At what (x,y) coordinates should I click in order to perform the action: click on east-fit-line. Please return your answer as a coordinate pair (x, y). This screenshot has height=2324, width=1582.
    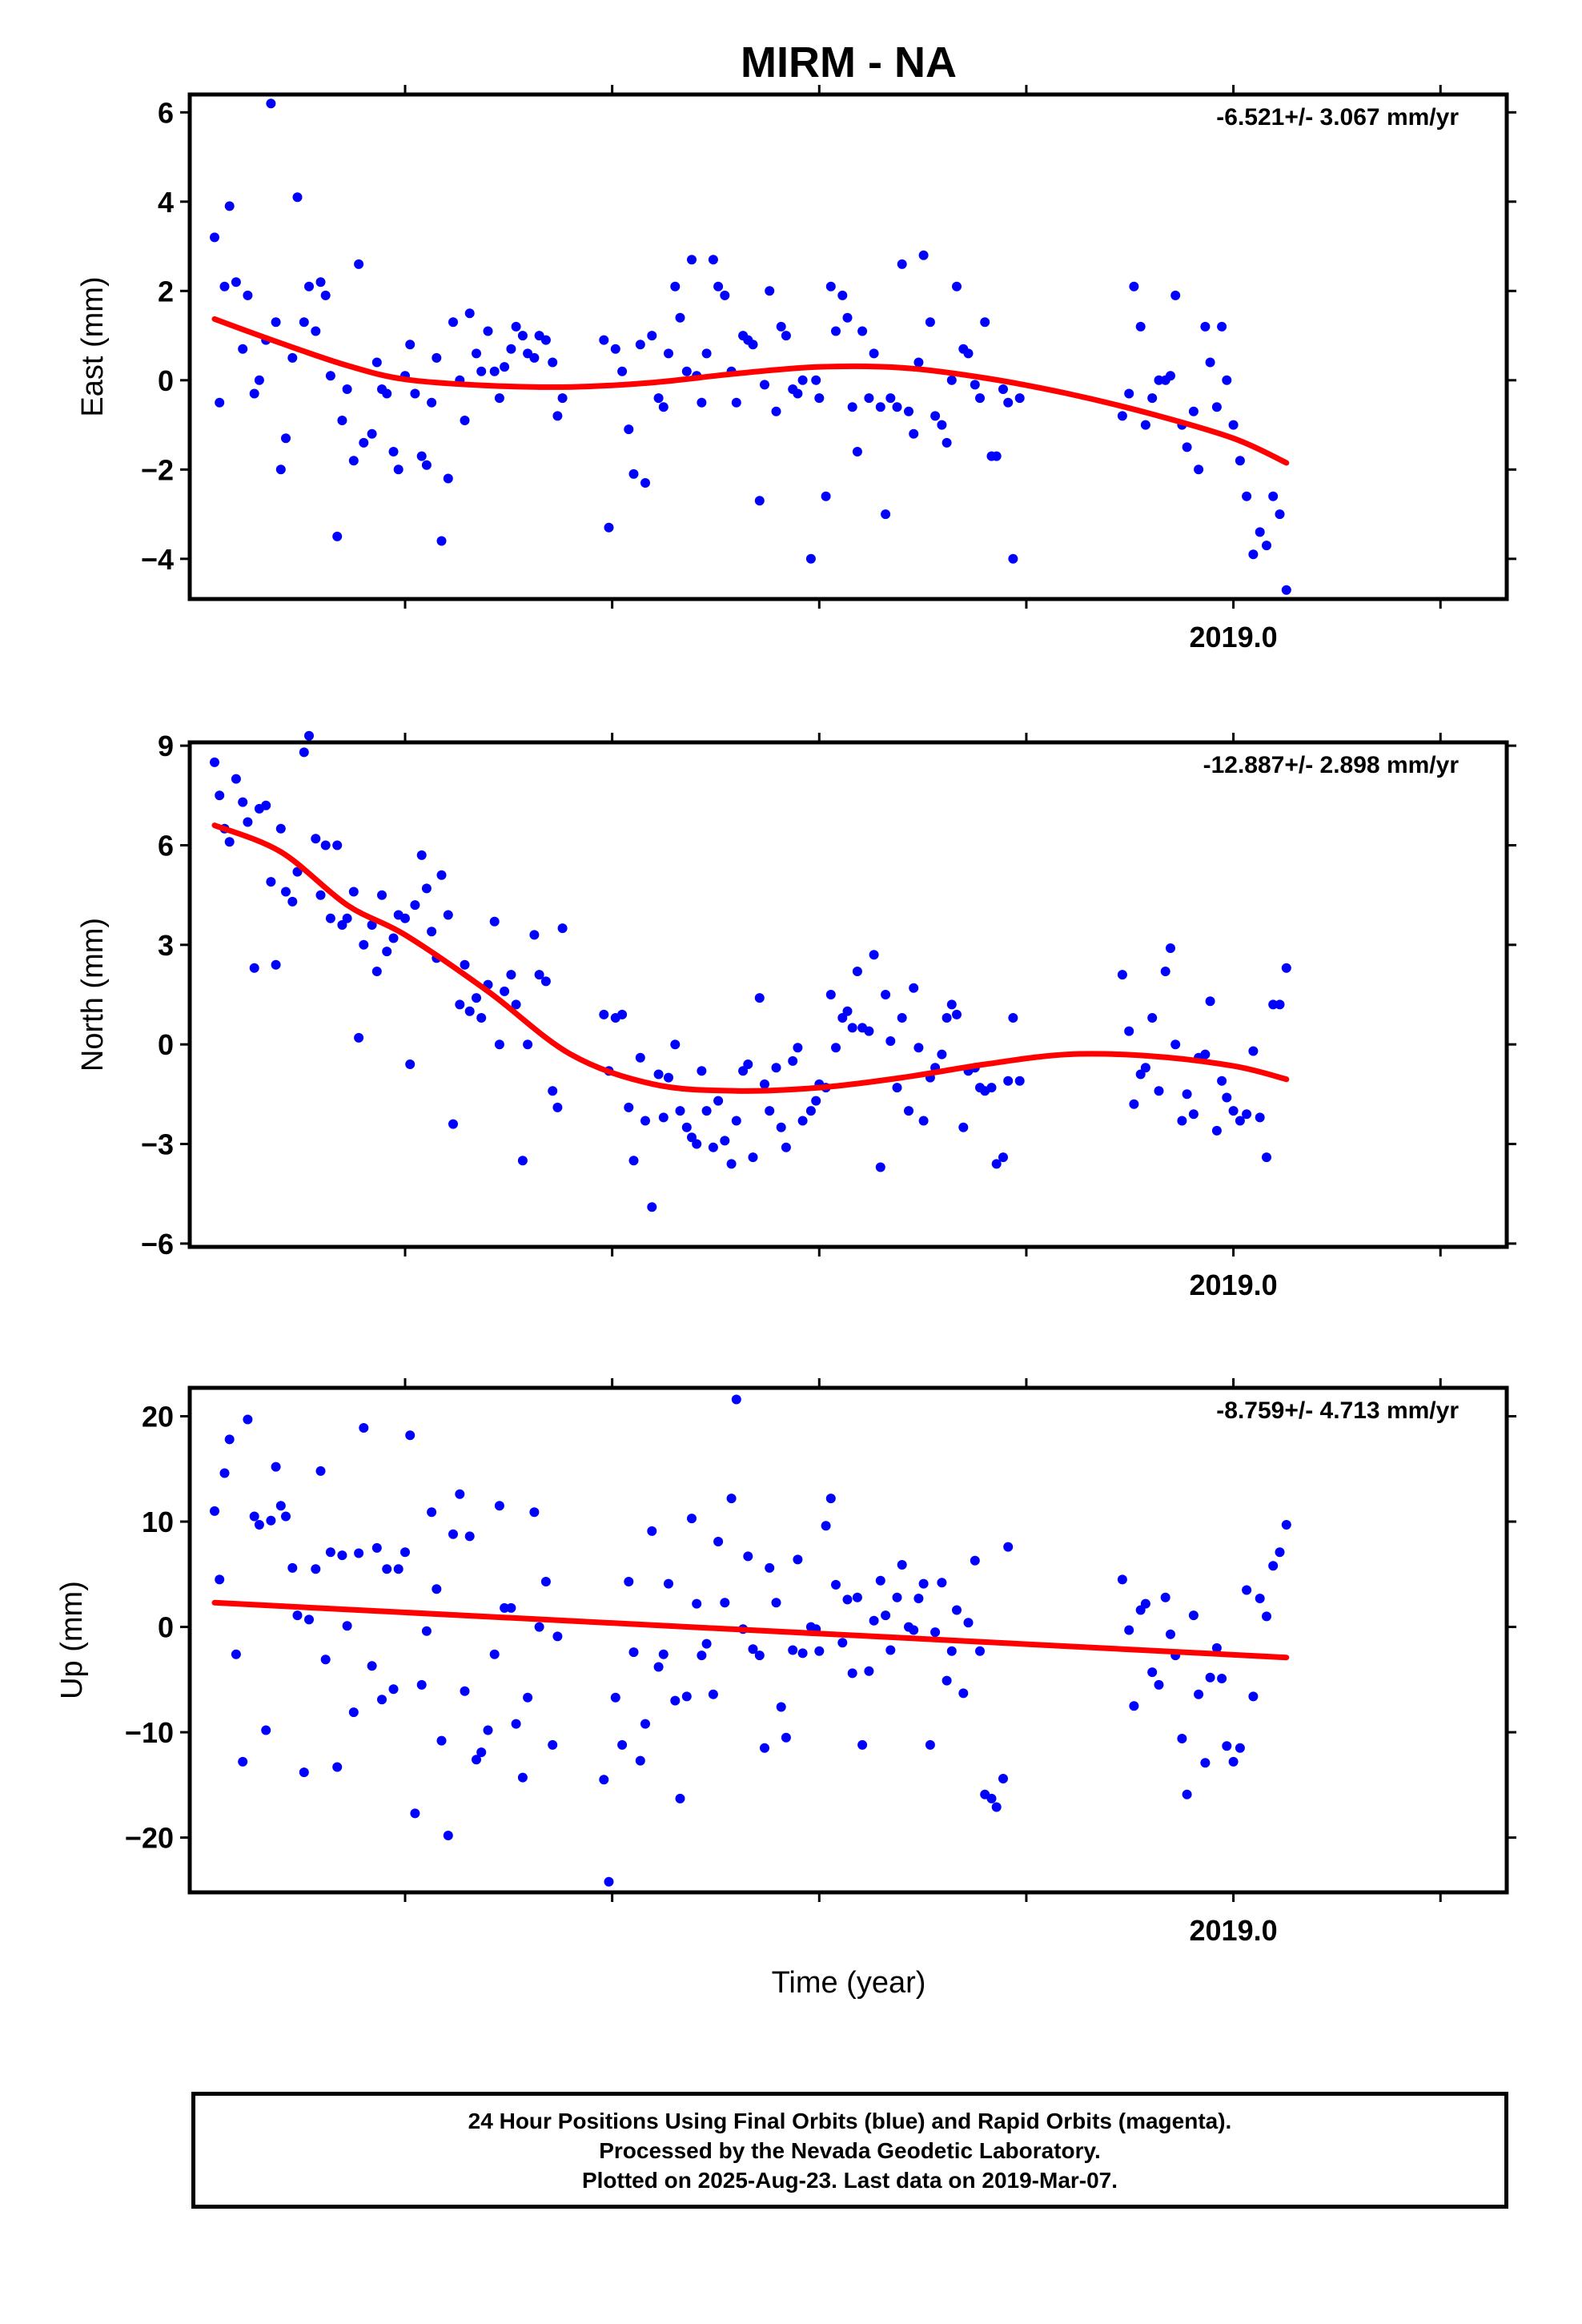
    Looking at the image, I should click on (751, 391).